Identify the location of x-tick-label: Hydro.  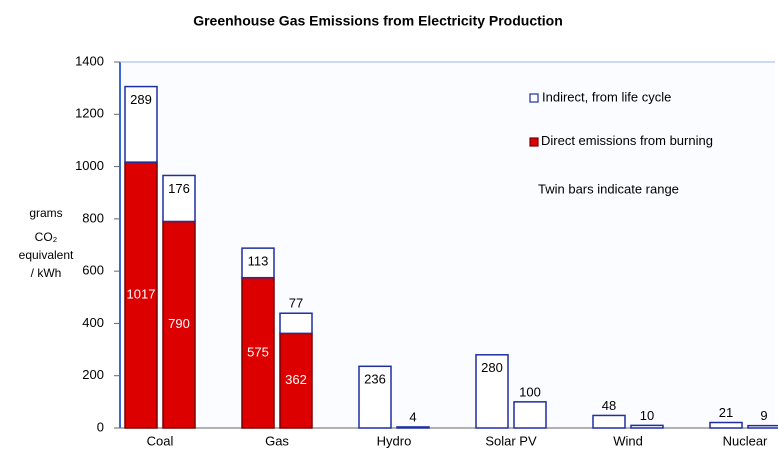
(394, 440).